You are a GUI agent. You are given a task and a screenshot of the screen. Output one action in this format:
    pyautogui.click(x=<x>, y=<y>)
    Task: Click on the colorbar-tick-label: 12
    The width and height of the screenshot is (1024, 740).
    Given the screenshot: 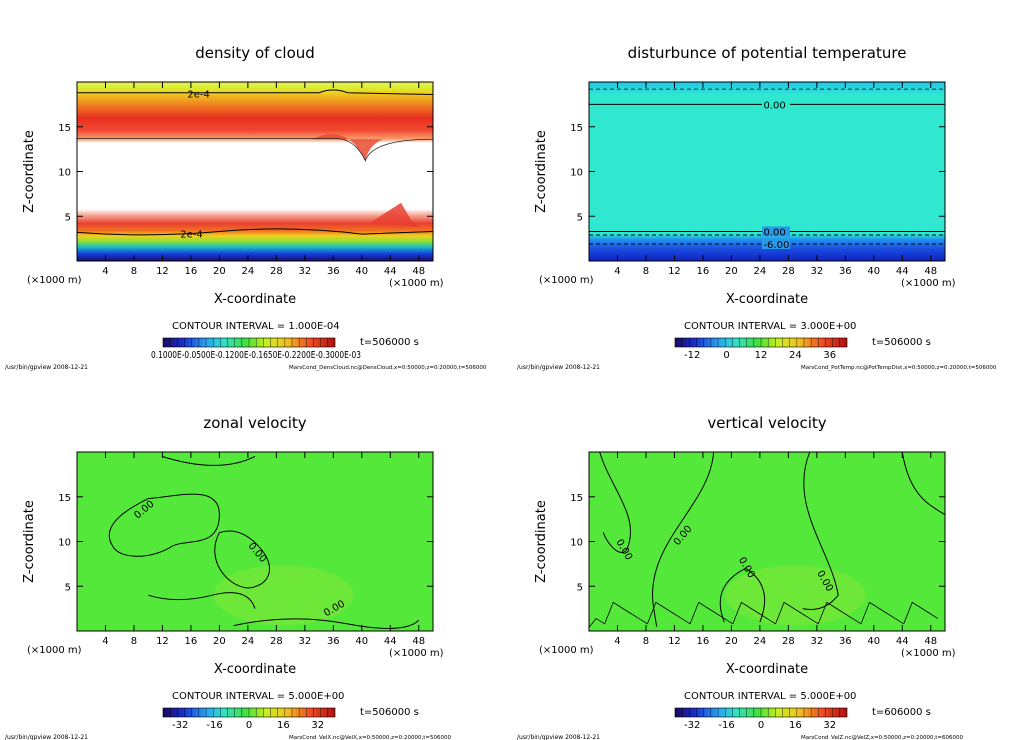 What is the action you would take?
    pyautogui.click(x=761, y=355)
    